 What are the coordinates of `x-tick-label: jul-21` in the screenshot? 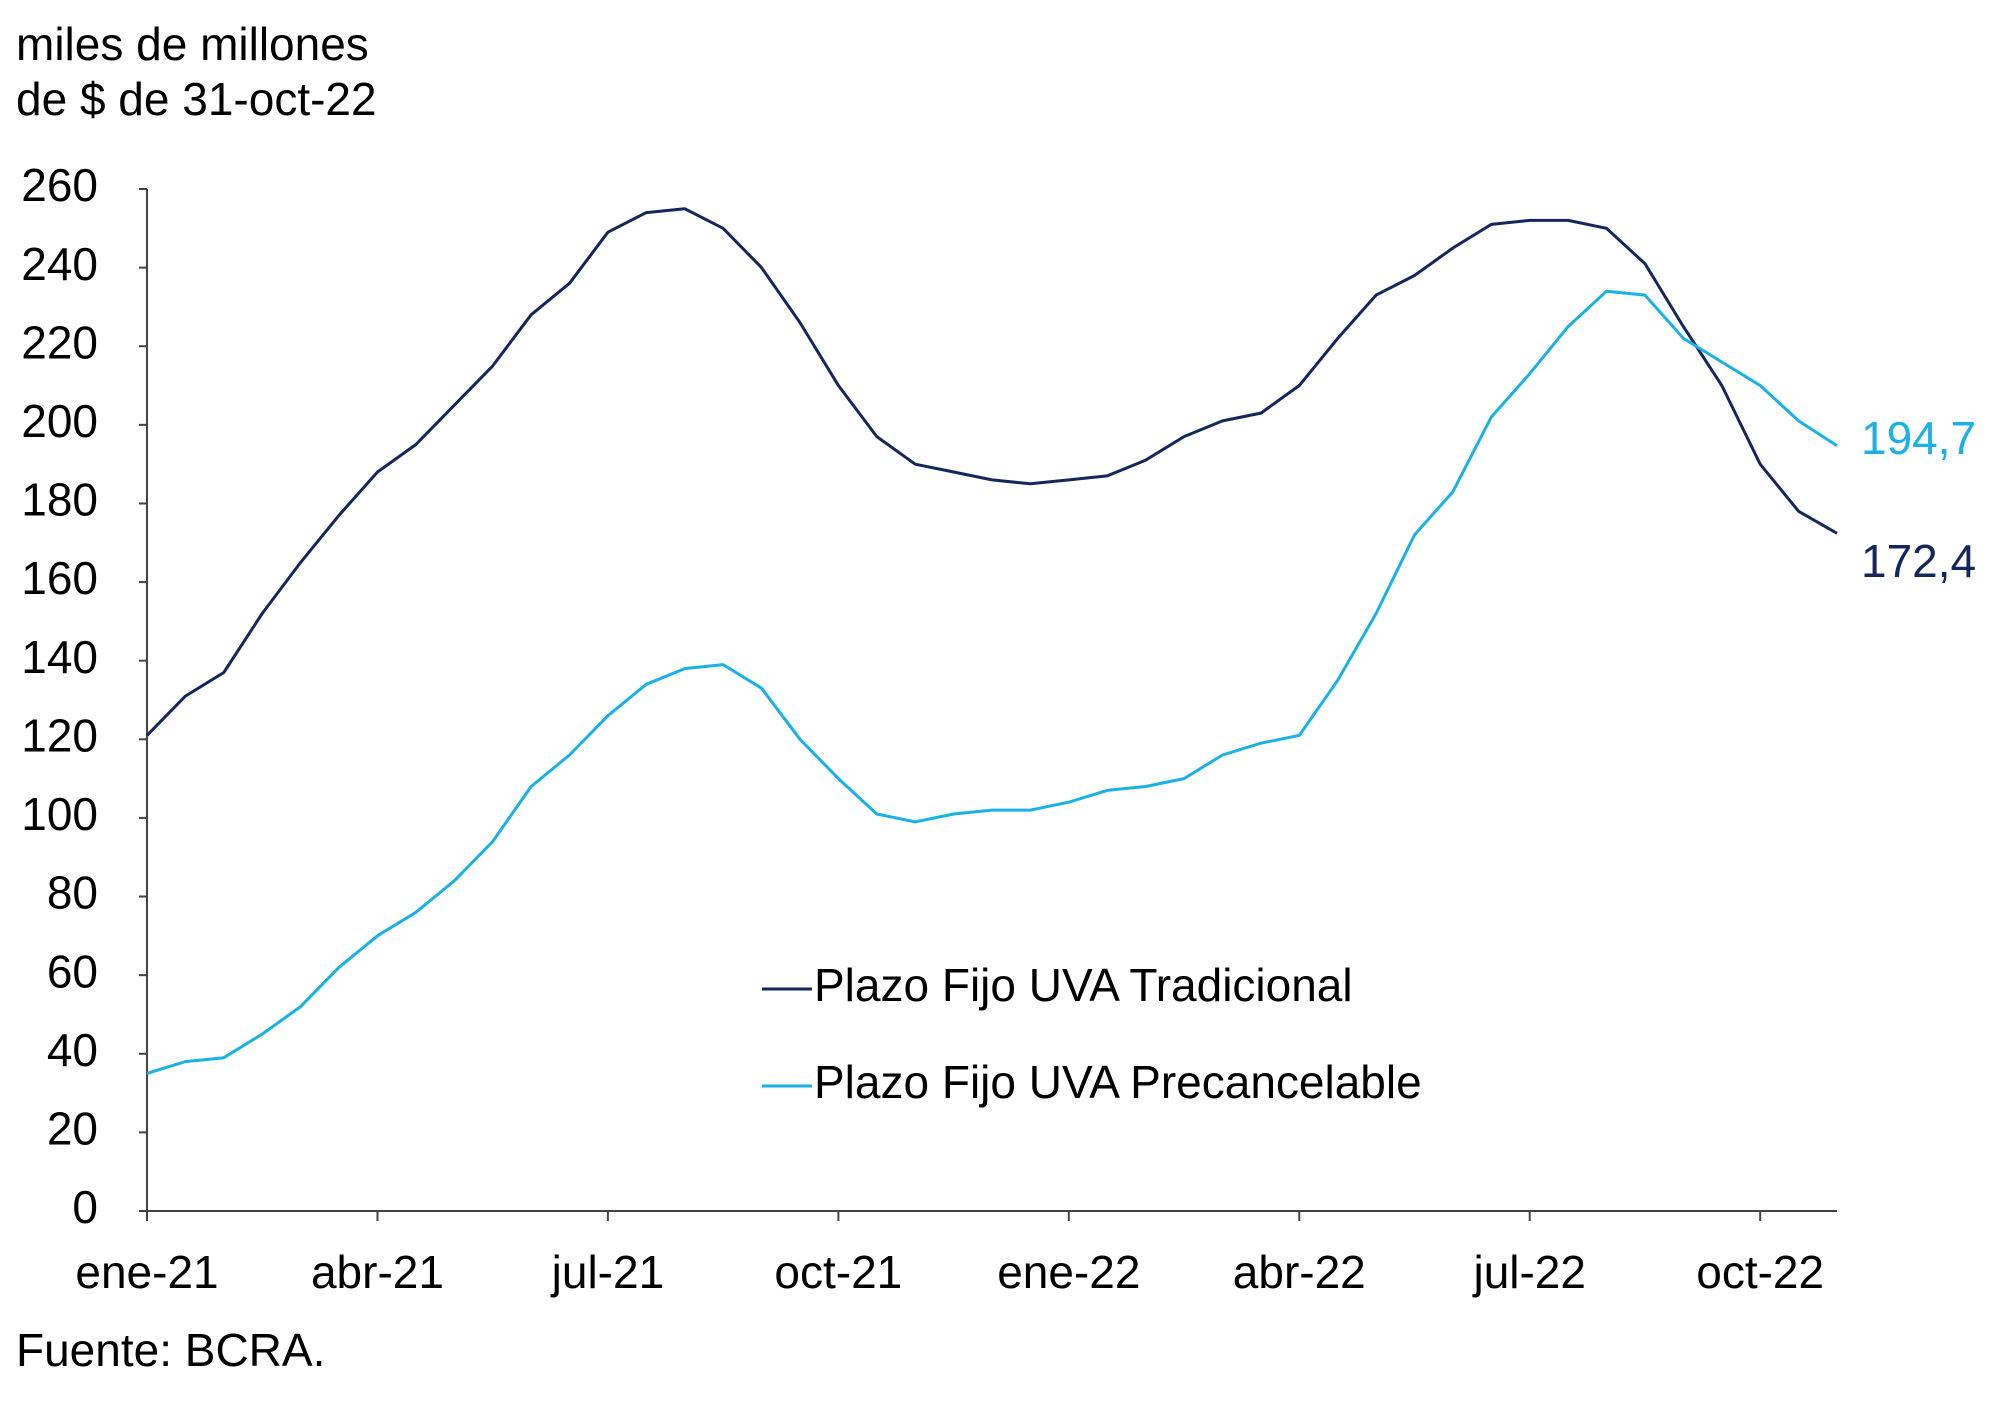 It's located at (607, 1272).